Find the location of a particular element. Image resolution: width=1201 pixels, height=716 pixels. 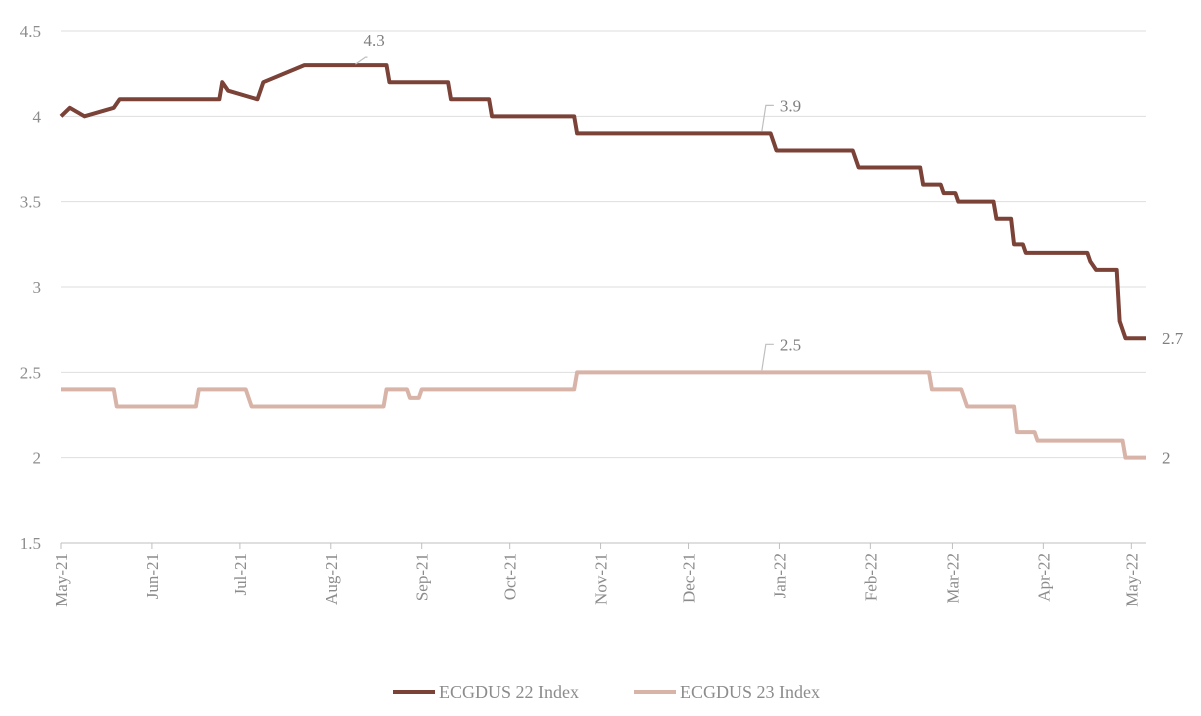

x-tick-label: Jul-21 is located at coordinates (240, 574).